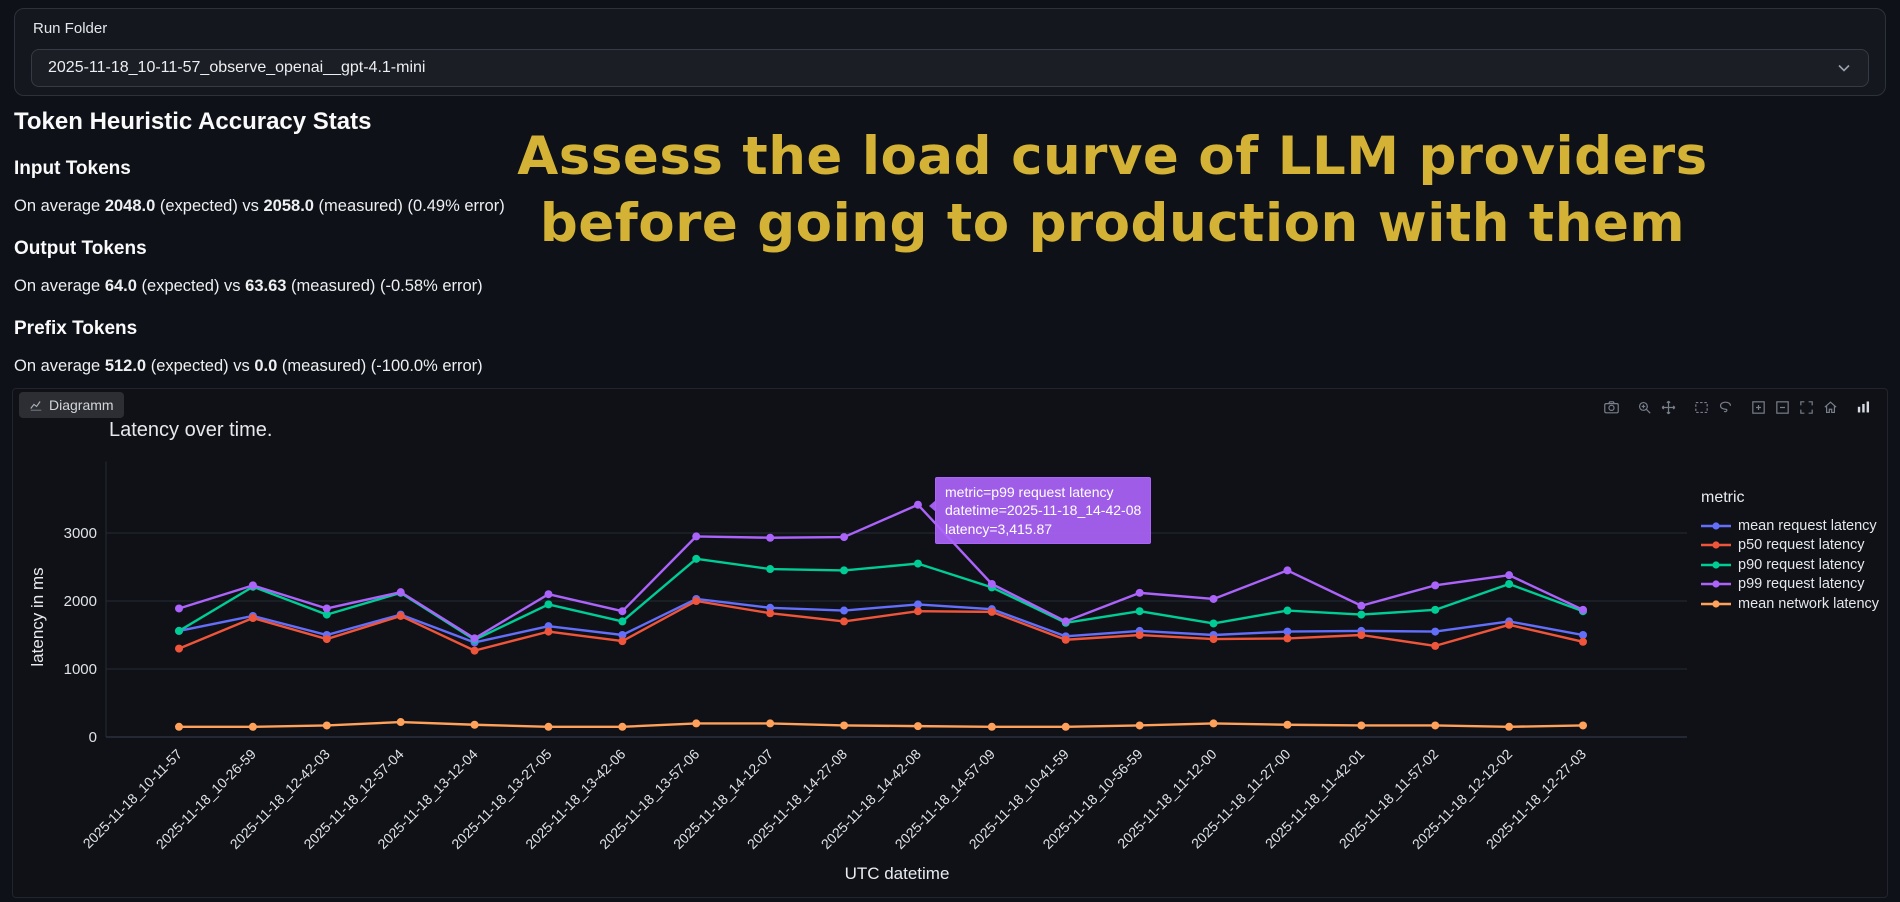 Image resolution: width=1900 pixels, height=902 pixels. I want to click on zoom-icon, so click(1644, 407).